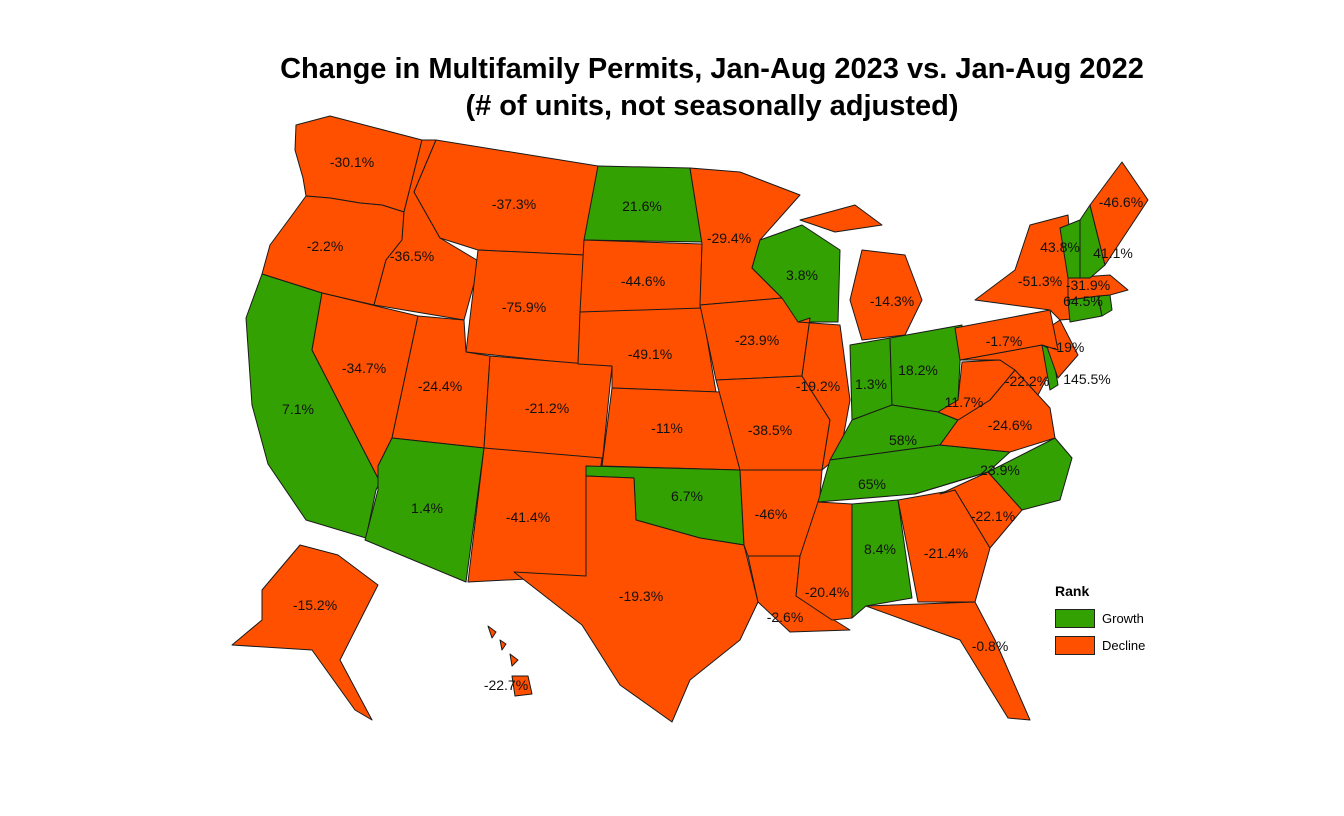  I want to click on legend-swatch-decline, so click(1075, 645).